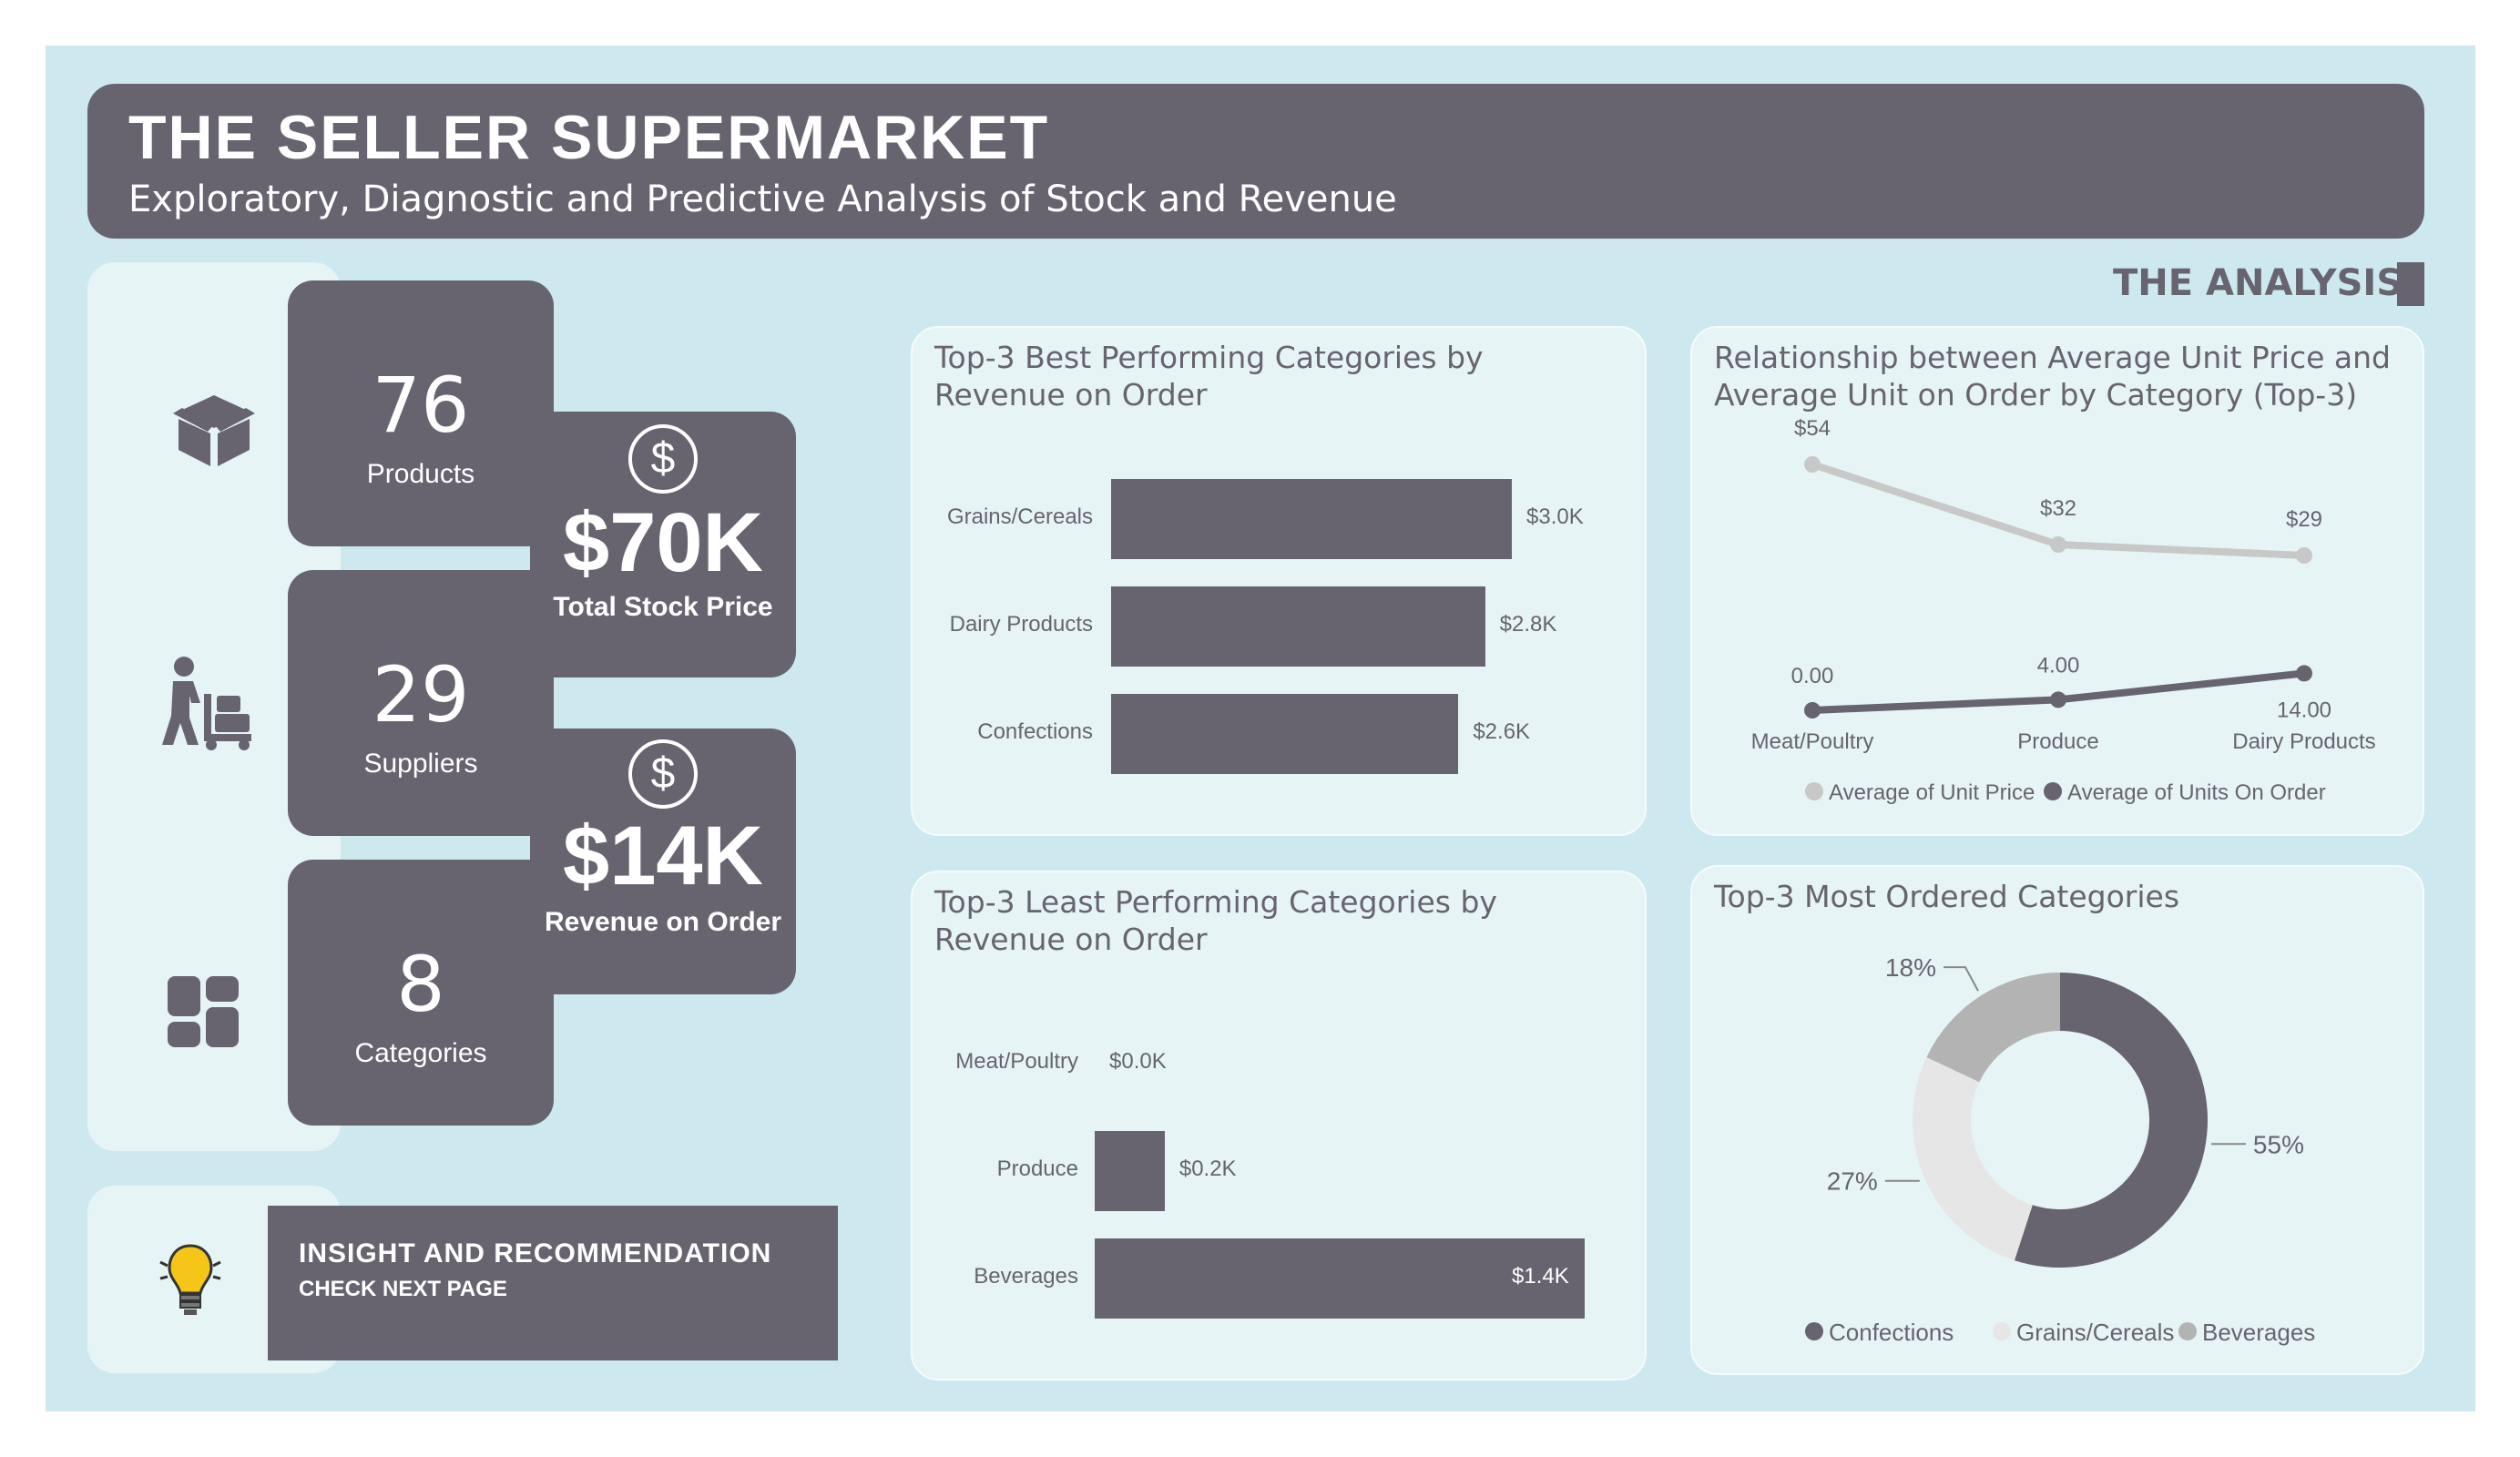 Image resolution: width=2520 pixels, height=1457 pixels. I want to click on page-title: THE SELLER SUPERMARKET, so click(589, 138).